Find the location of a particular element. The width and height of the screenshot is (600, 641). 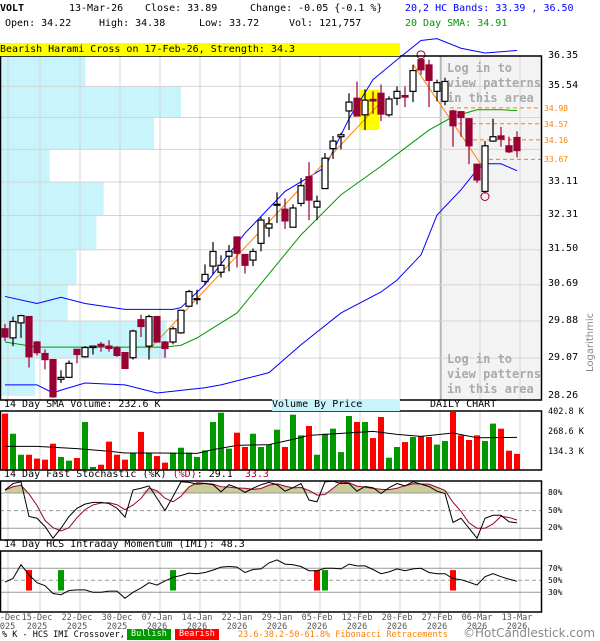

fibonacci-level-label: 34.16 is located at coordinates (556, 140).